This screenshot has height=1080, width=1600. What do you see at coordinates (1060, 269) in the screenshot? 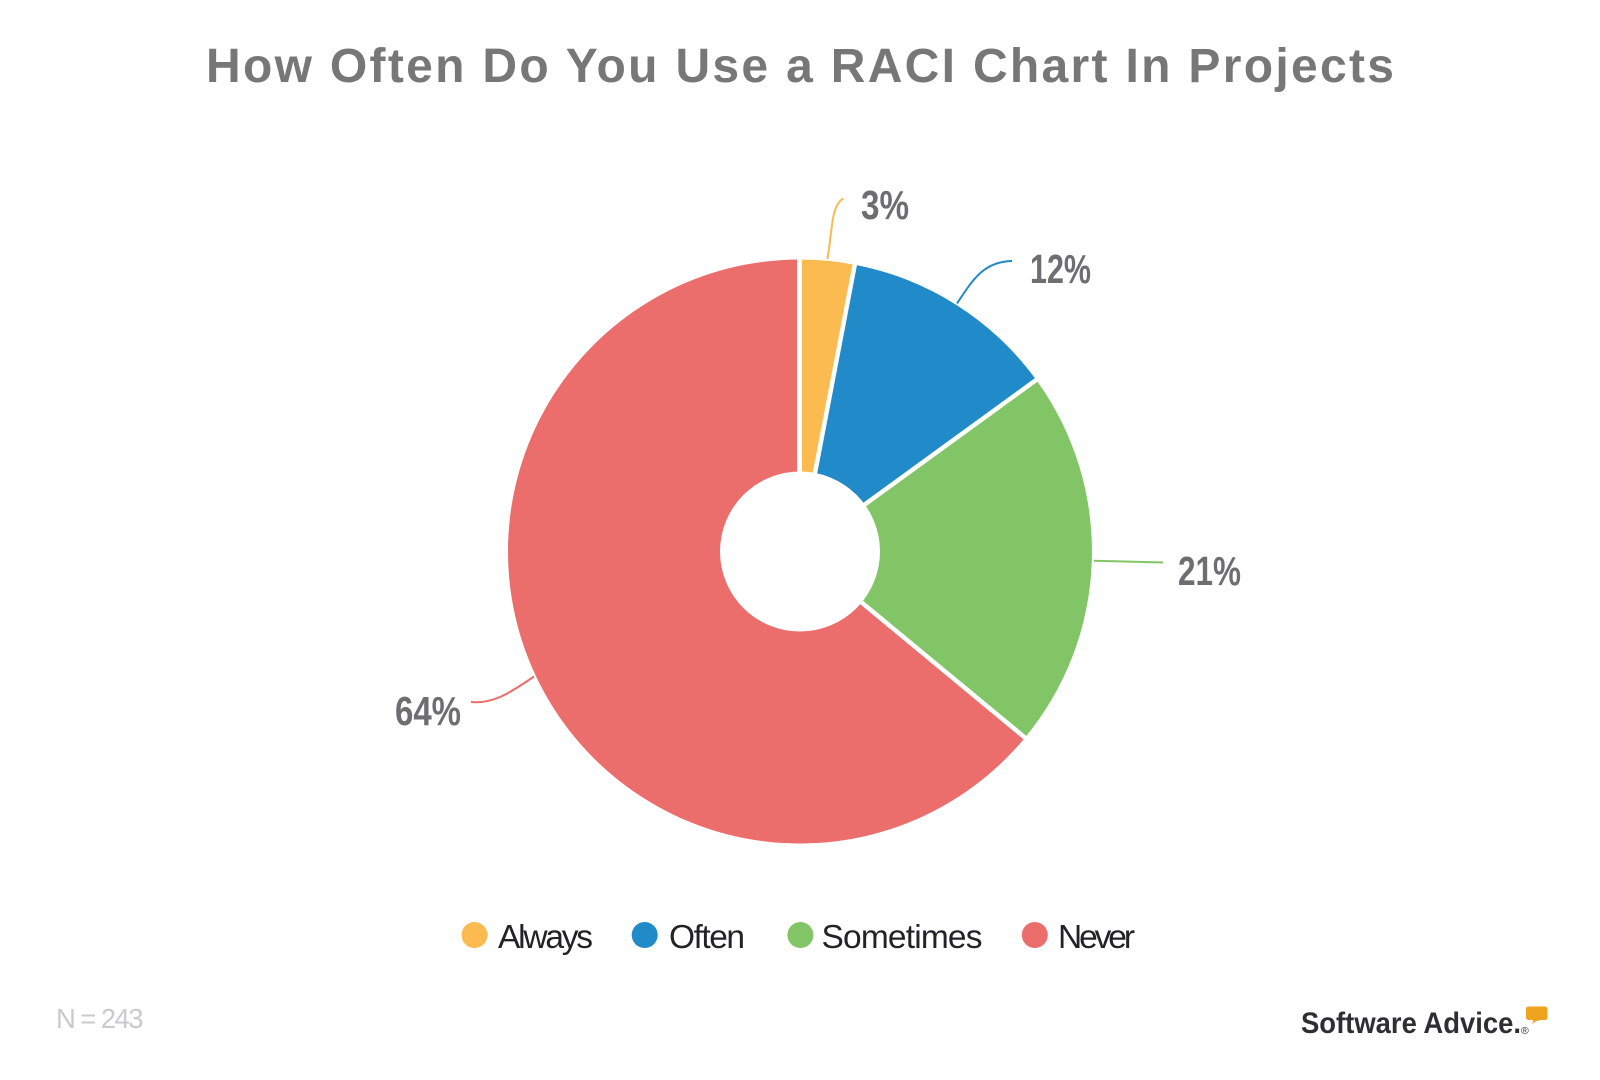
I see `svg-text: 12%` at bounding box center [1060, 269].